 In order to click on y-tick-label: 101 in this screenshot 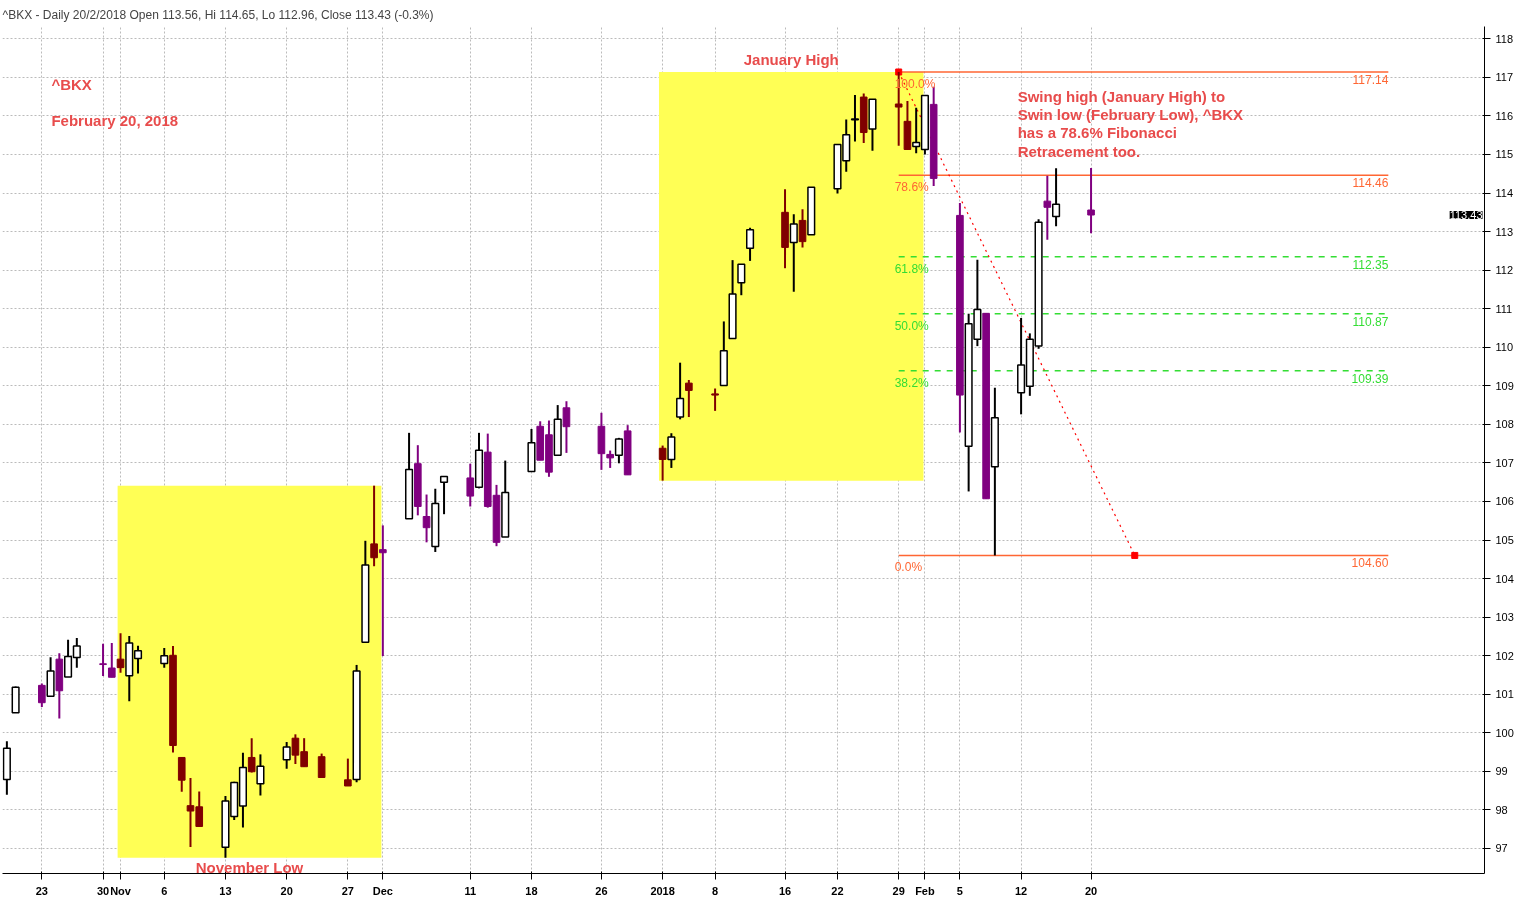, I will do `click(1504, 694)`.